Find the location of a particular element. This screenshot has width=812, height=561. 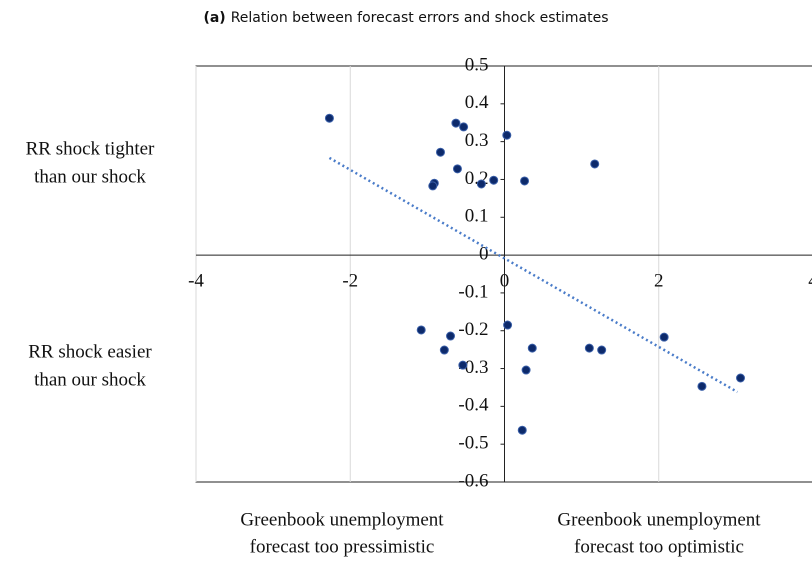

x-annotation: forecast too pressimistic is located at coordinates (342, 546).